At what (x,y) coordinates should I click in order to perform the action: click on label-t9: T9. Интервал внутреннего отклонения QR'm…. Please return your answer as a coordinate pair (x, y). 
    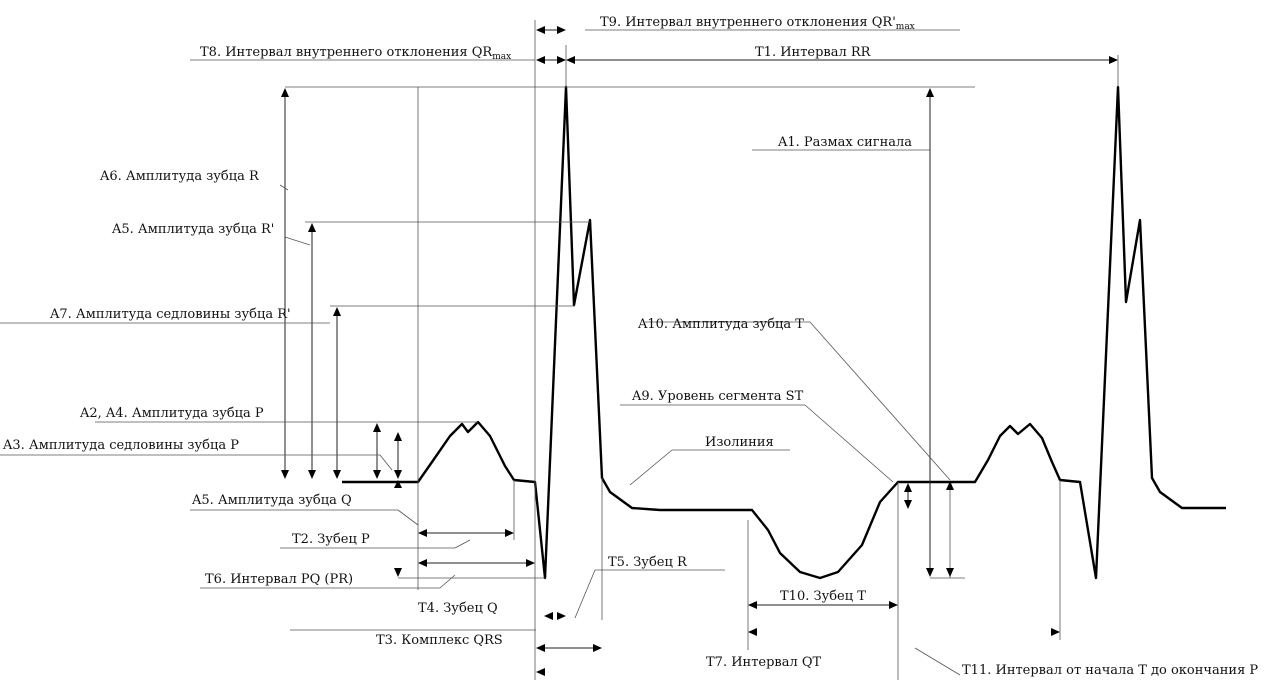
    Looking at the image, I should click on (757, 23).